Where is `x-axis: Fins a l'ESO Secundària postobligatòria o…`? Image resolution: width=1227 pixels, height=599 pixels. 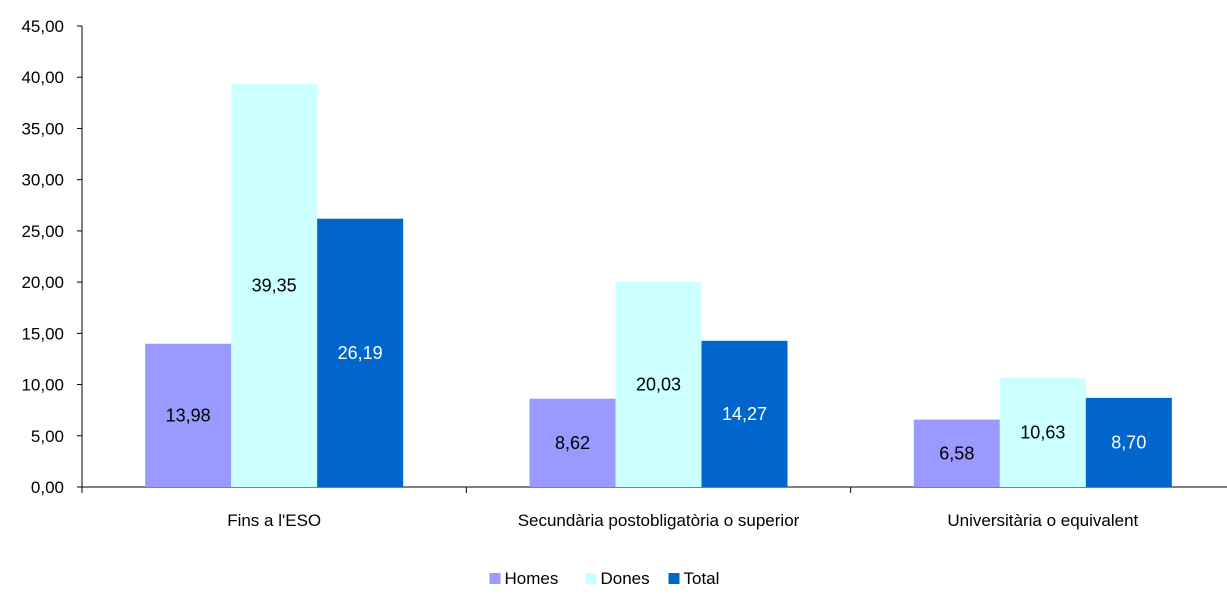
x-axis: Fins a l'ESO Secundària postobligatòria o… is located at coordinates (654, 508).